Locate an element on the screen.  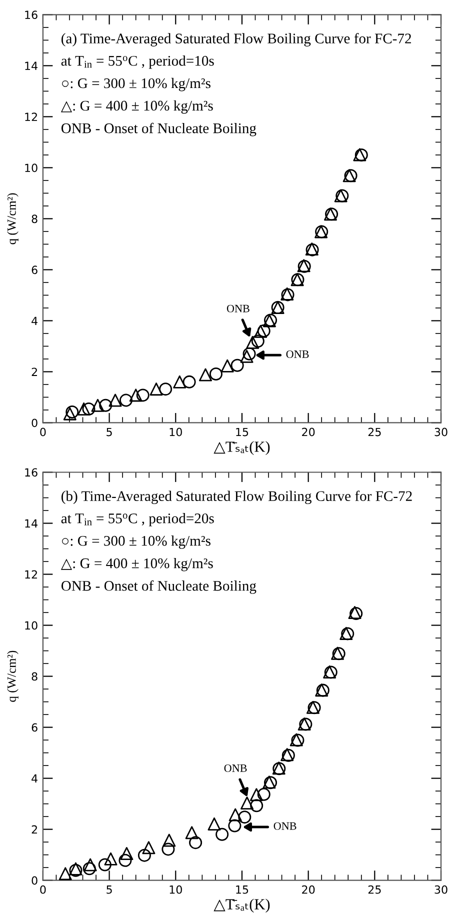
annotation: (a) Time-Averaged Saturated Flow Boiling Curve for FC-72 is located at coordinates (236, 39).